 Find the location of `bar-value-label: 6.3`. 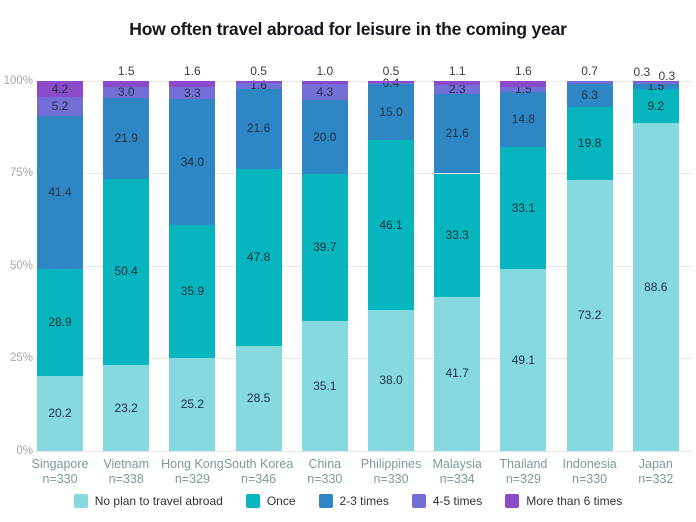

bar-value-label: 6.3 is located at coordinates (589, 94).